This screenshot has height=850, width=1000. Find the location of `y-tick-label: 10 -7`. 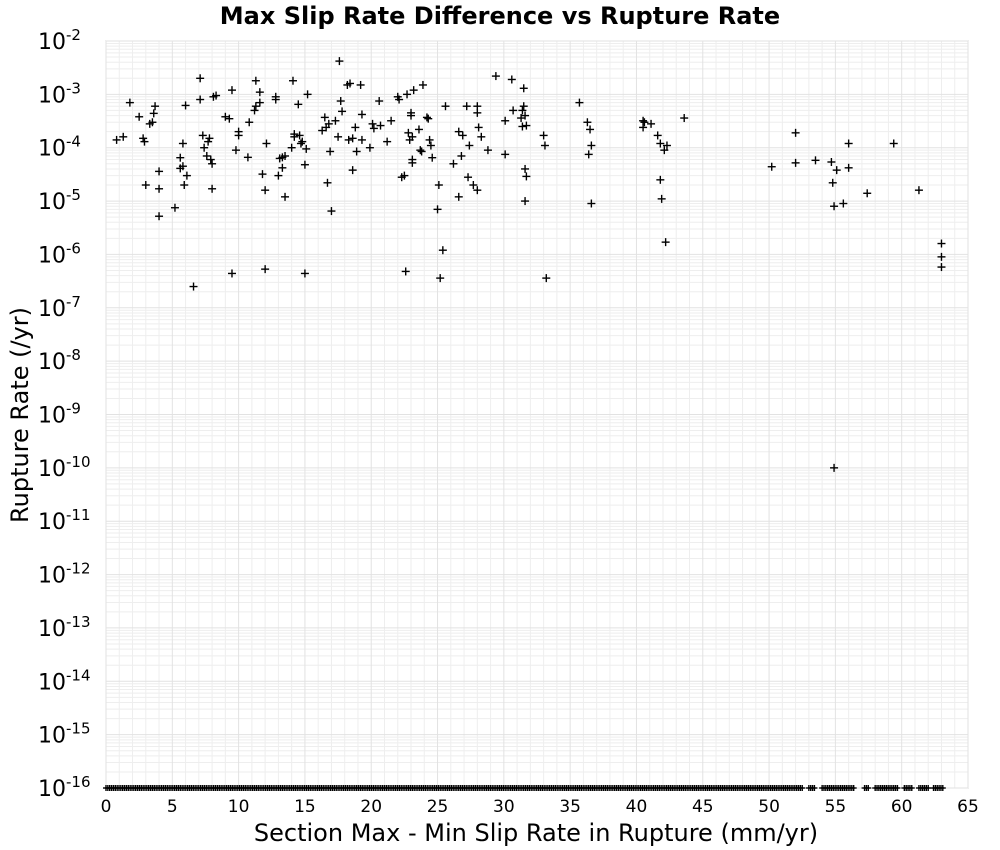

y-tick-label: 10 -7 is located at coordinates (59, 307).